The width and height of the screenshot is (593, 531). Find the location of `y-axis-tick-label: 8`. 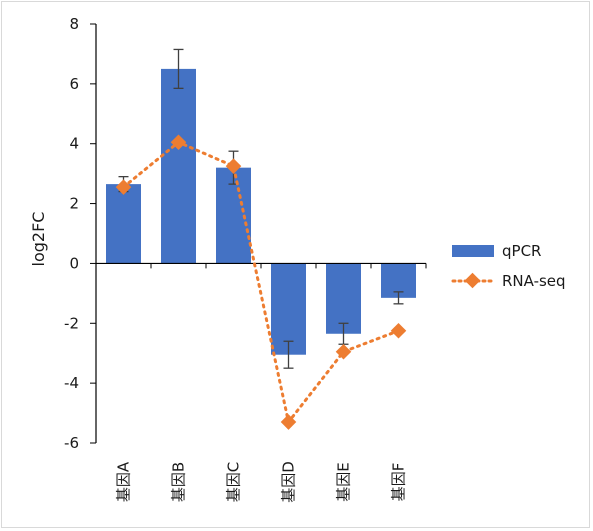

y-axis-tick-label: 8 is located at coordinates (74, 24).